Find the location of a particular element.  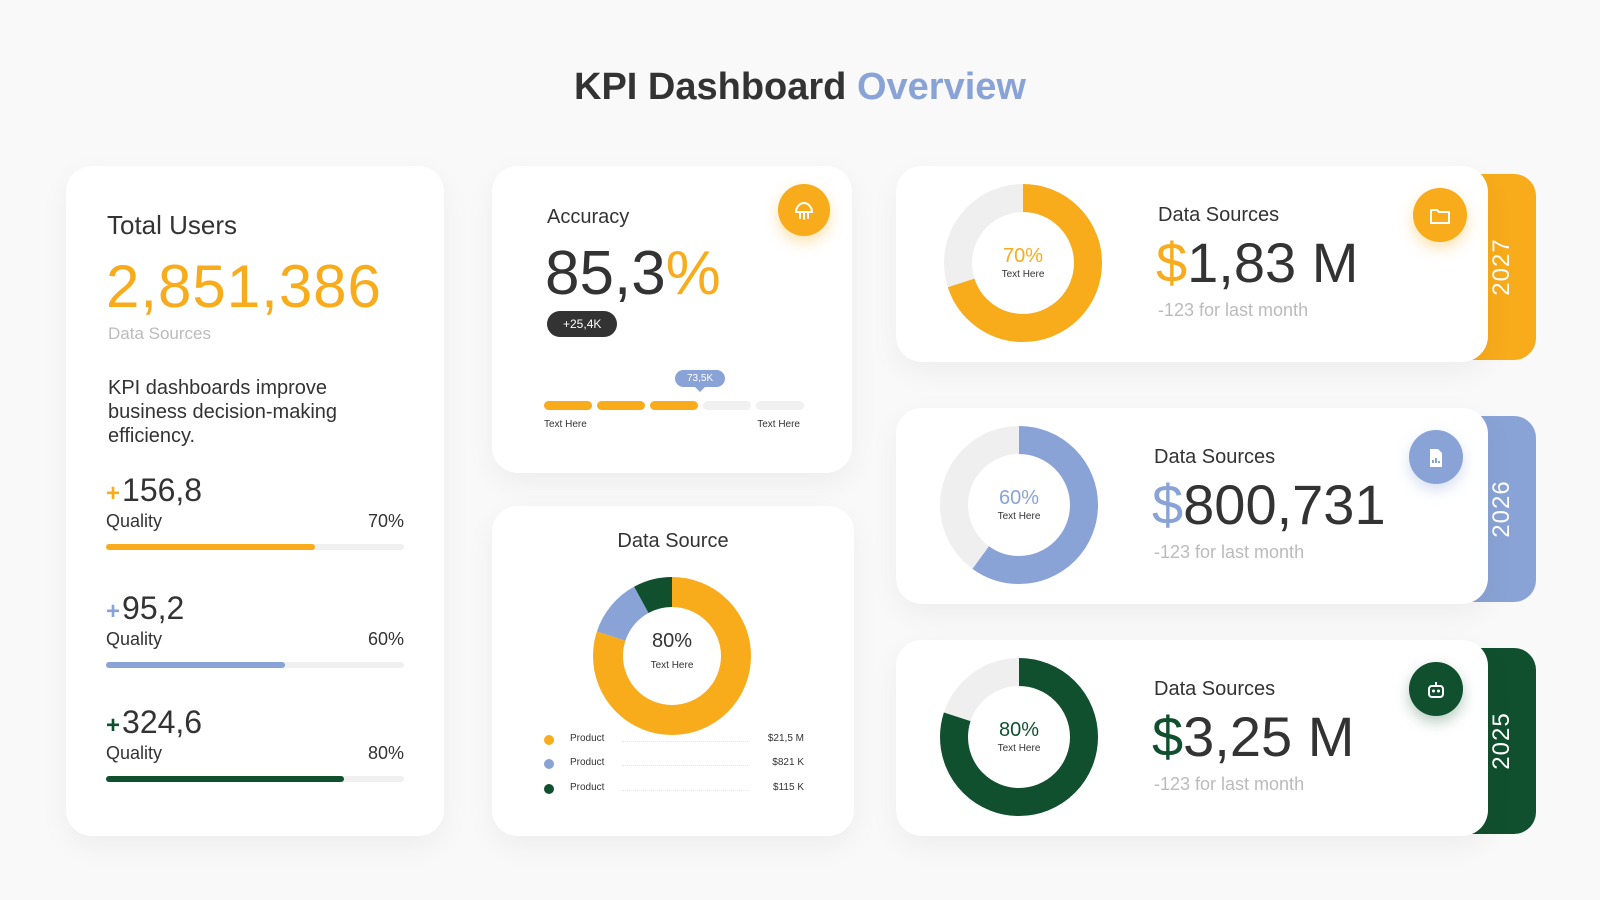

title-main: KPI Dashboard is located at coordinates (710, 87).